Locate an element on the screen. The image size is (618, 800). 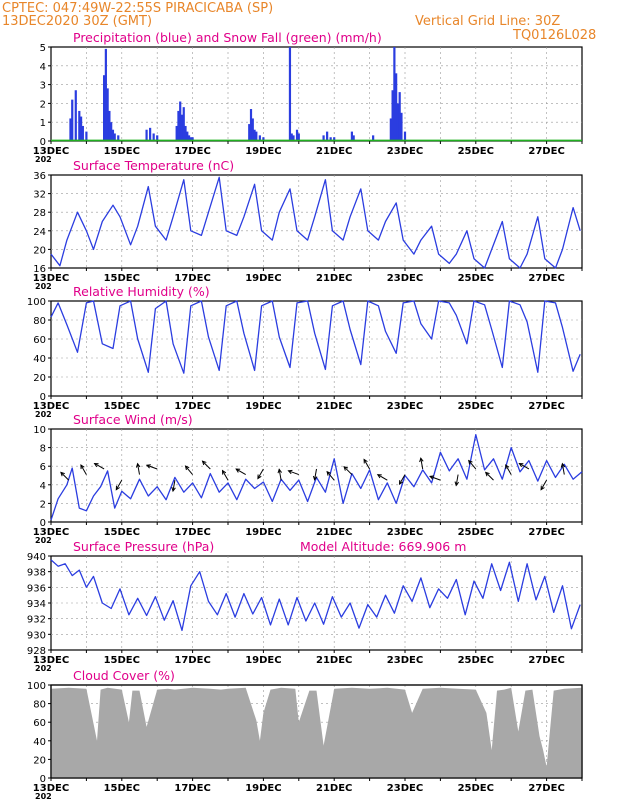
y-tick-label: 40 is located at coordinates (39, 742).